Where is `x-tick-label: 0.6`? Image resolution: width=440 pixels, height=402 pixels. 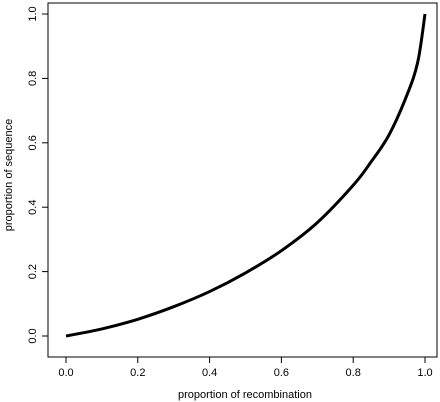
x-tick-label: 0.6 is located at coordinates (281, 373).